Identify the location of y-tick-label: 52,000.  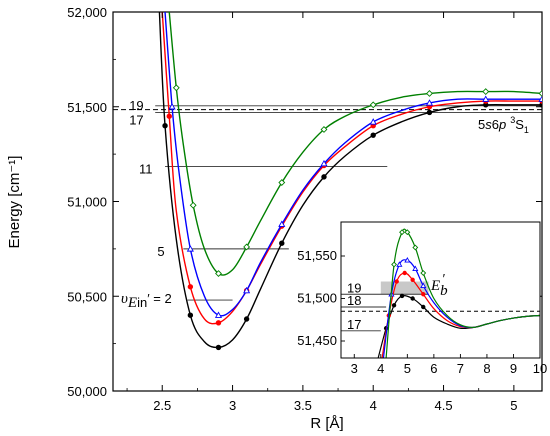
(87, 12).